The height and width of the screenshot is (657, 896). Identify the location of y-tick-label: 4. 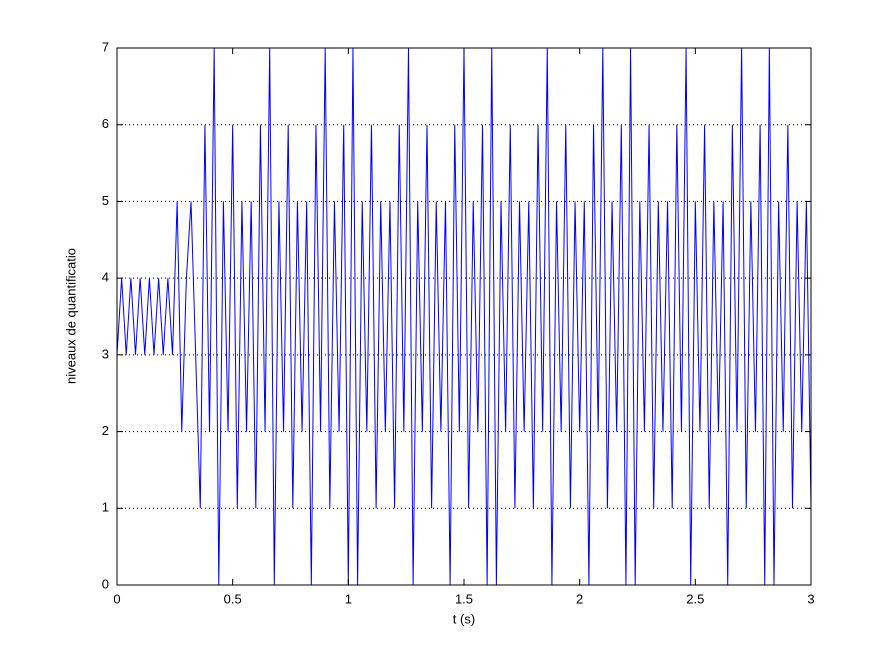
(105, 277).